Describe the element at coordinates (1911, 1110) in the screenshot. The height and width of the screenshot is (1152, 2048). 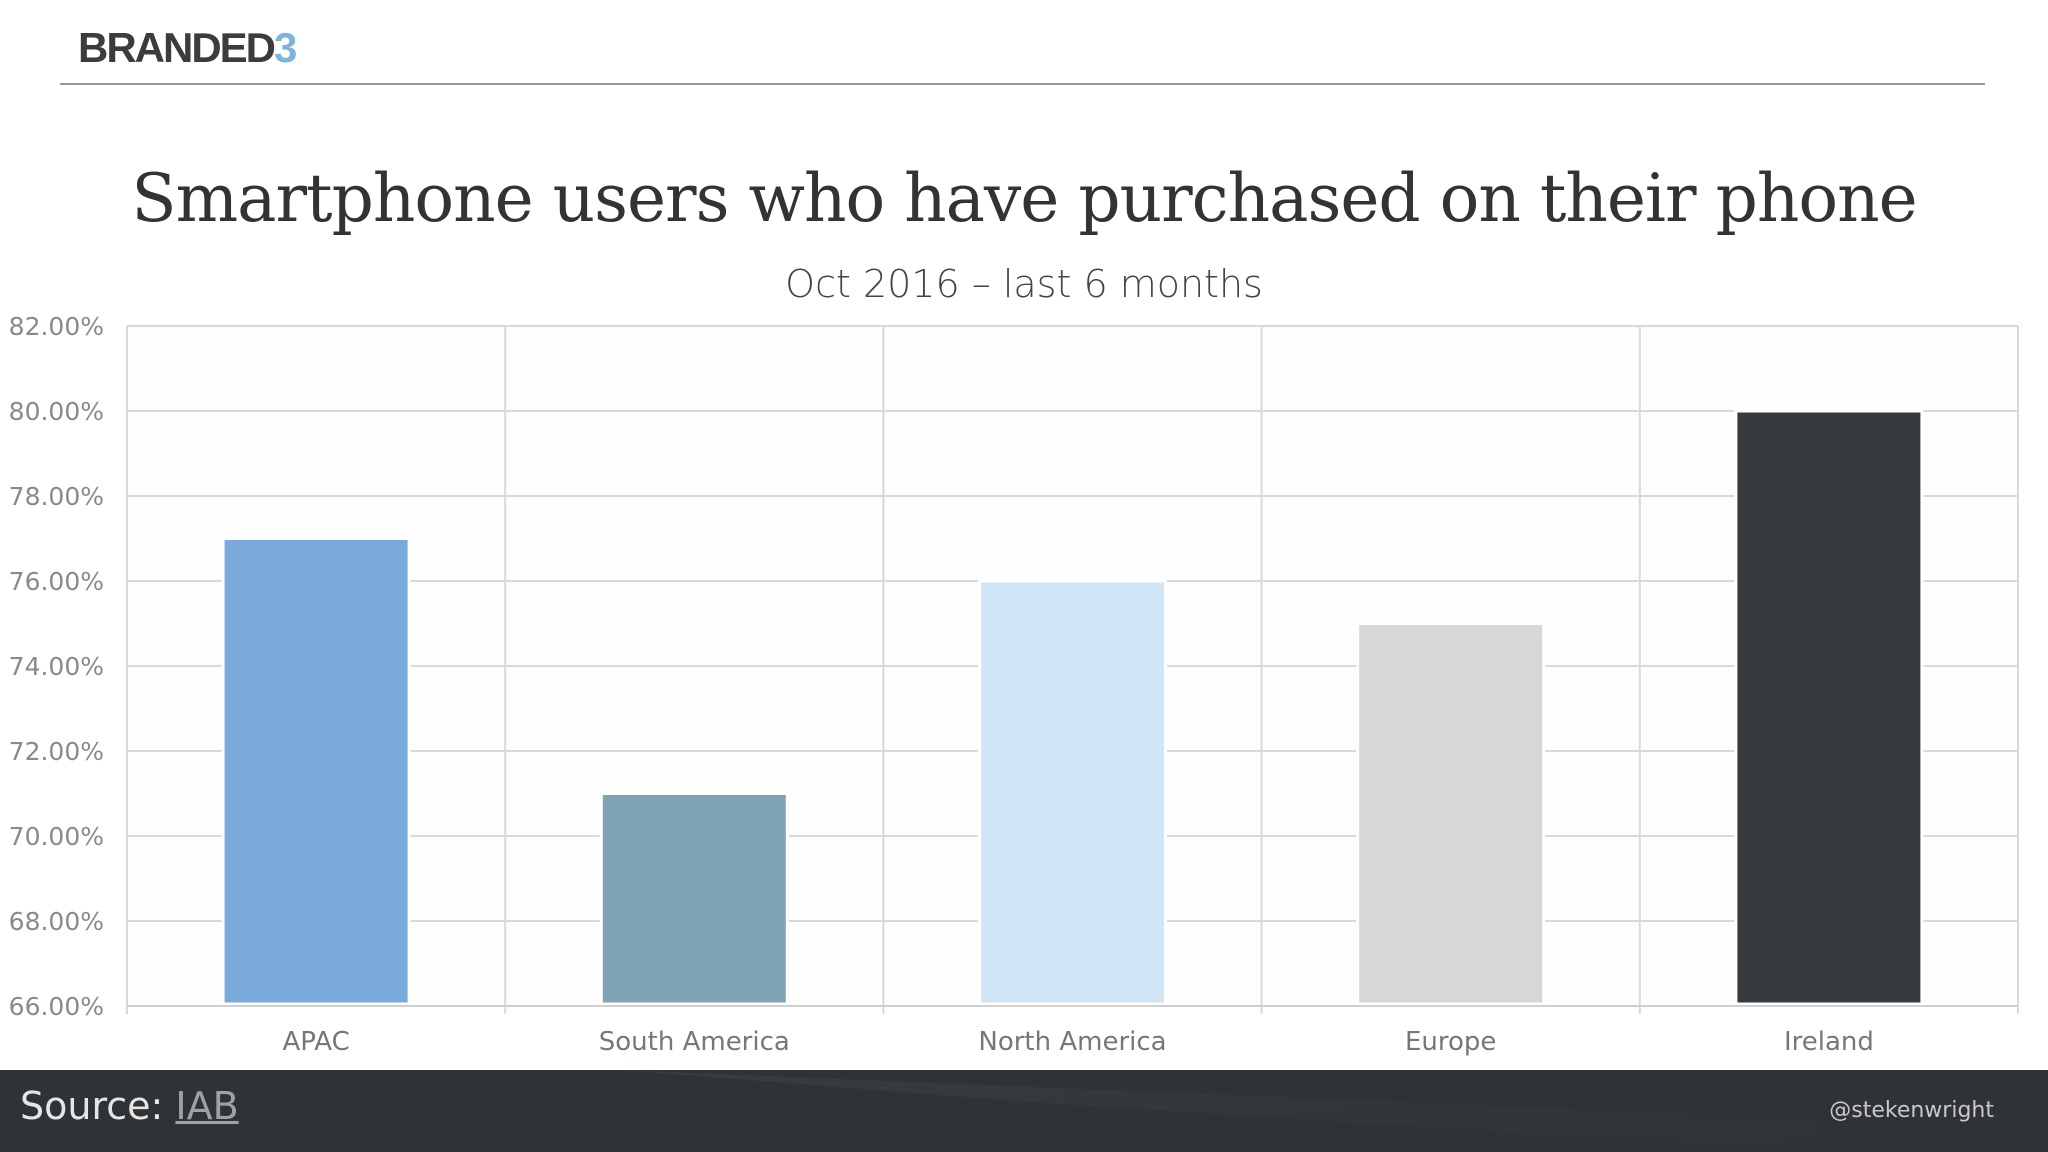
I see `author-handle: @stekenwright` at that location.